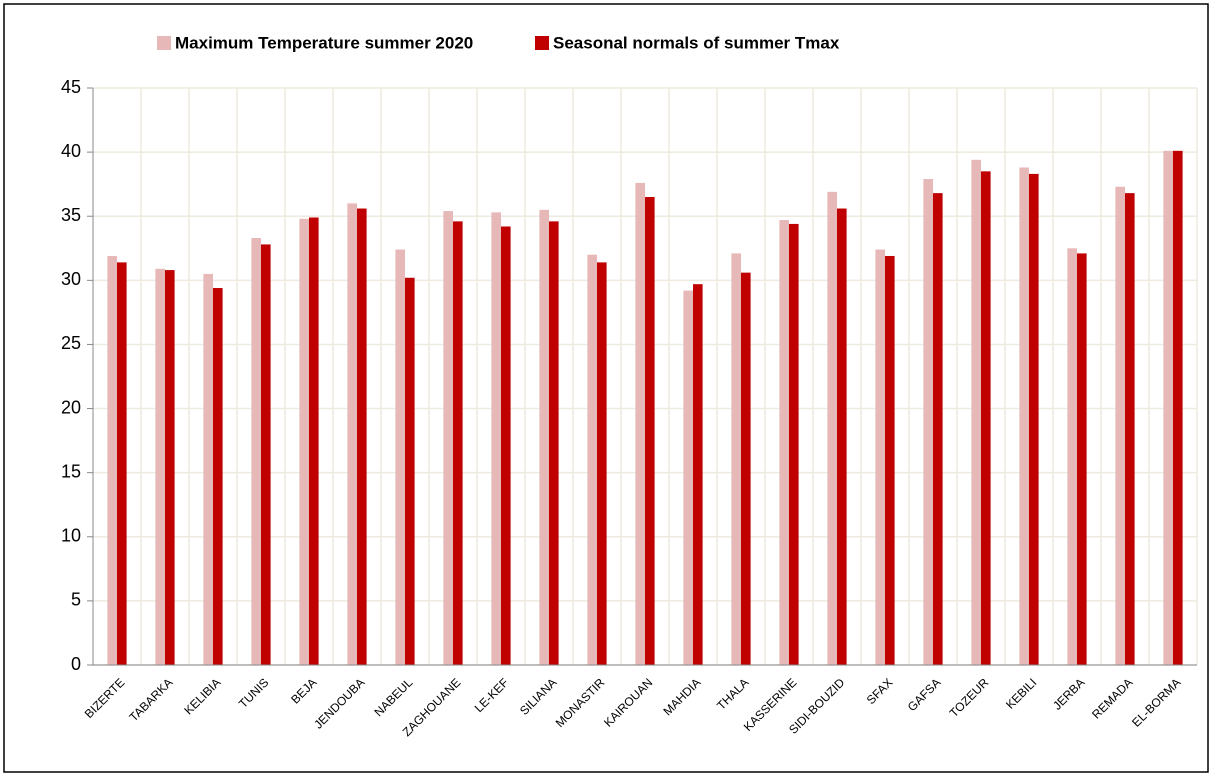 Image resolution: width=1212 pixels, height=776 pixels. What do you see at coordinates (71, 536) in the screenshot?
I see `y-tick-label: 10` at bounding box center [71, 536].